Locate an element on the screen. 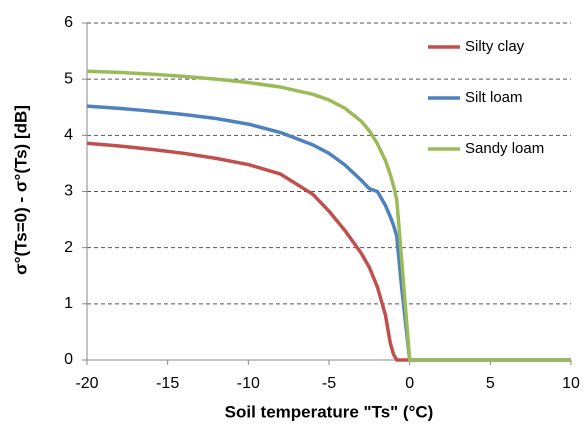 The image size is (585, 430). x-tick-label: 10 is located at coordinates (571, 383).